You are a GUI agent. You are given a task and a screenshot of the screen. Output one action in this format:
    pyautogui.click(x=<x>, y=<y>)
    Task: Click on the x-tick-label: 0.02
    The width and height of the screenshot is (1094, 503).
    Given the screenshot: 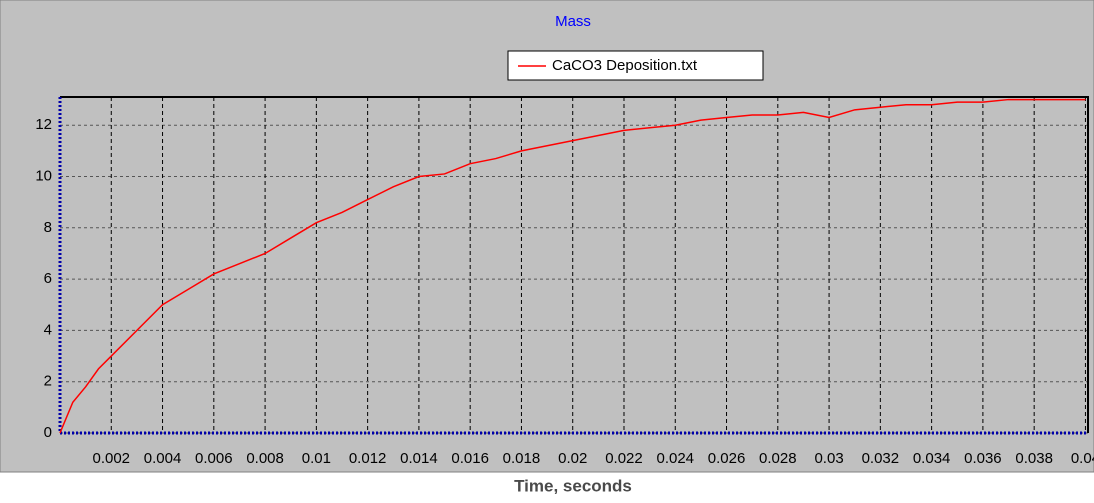 What is the action you would take?
    pyautogui.click(x=572, y=458)
    